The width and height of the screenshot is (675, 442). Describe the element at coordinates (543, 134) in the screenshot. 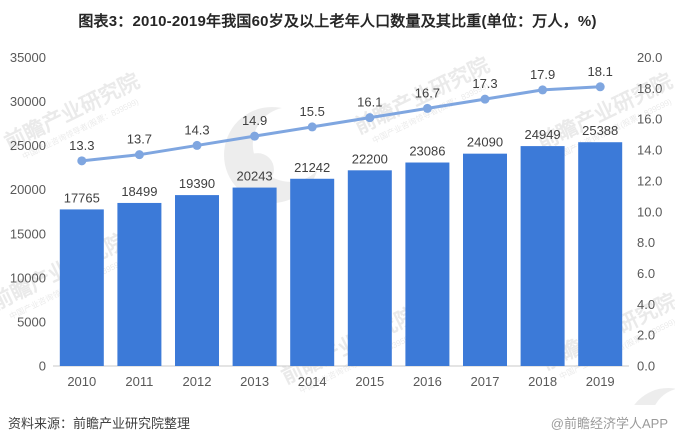

I see `bar-label-2018: 24949` at that location.